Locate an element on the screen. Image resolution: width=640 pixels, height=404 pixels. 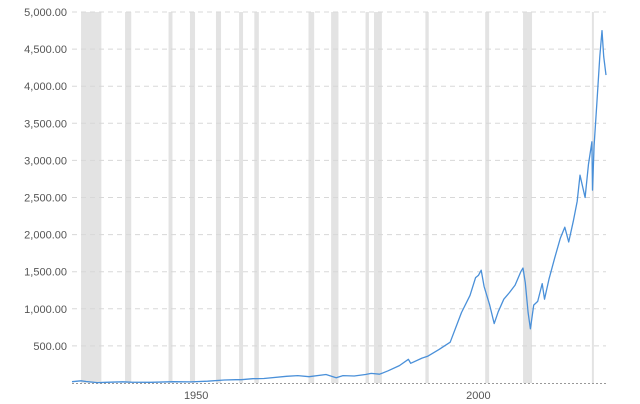
y-tick-label: 1,000.00 is located at coordinates (45, 310).